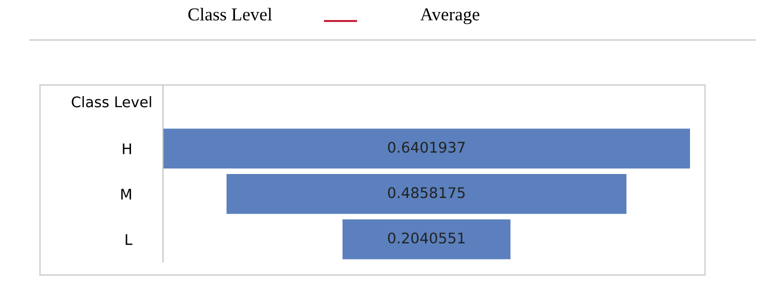  What do you see at coordinates (126, 194) in the screenshot?
I see `category-label: M` at bounding box center [126, 194].